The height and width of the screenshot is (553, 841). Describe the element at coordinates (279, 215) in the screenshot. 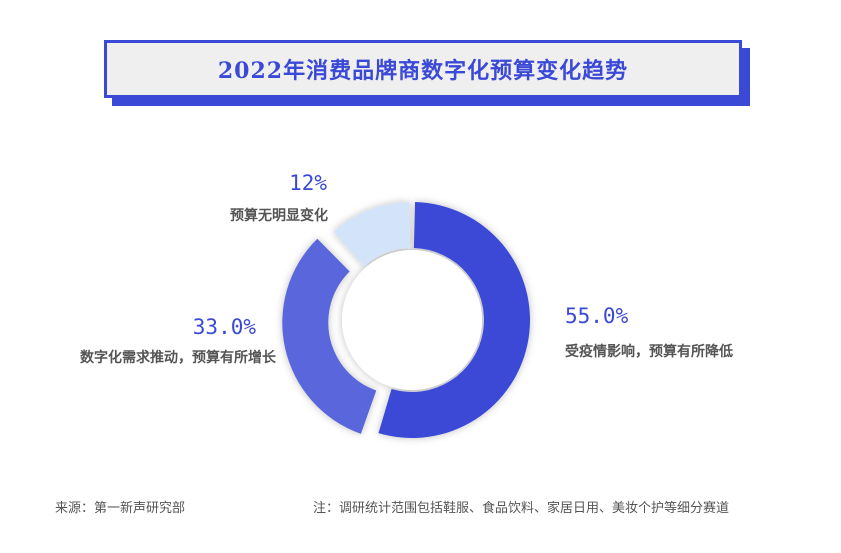

I see `category-label-no-change: 预算无明显变化` at that location.